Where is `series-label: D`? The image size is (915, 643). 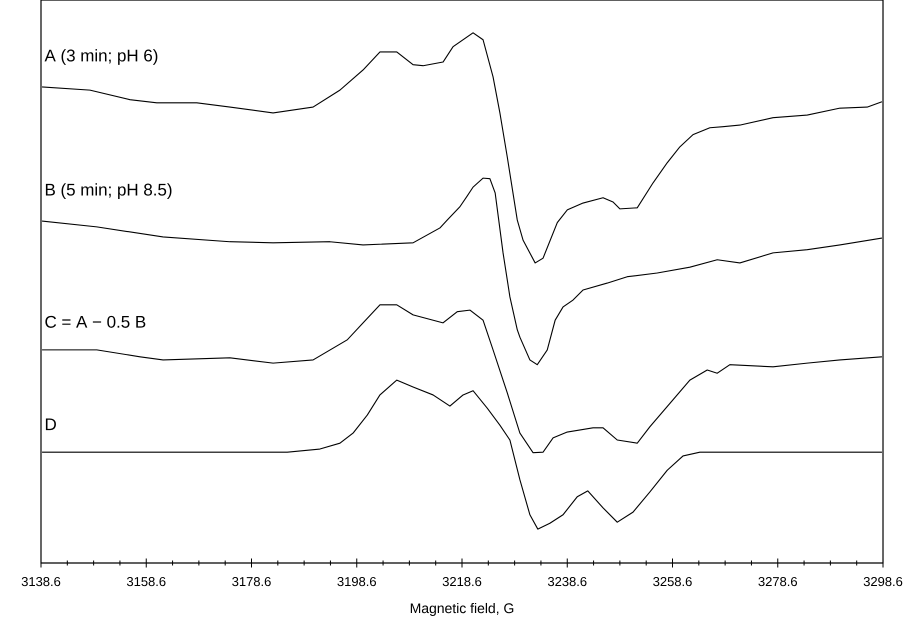 series-label: D is located at coordinates (51, 424).